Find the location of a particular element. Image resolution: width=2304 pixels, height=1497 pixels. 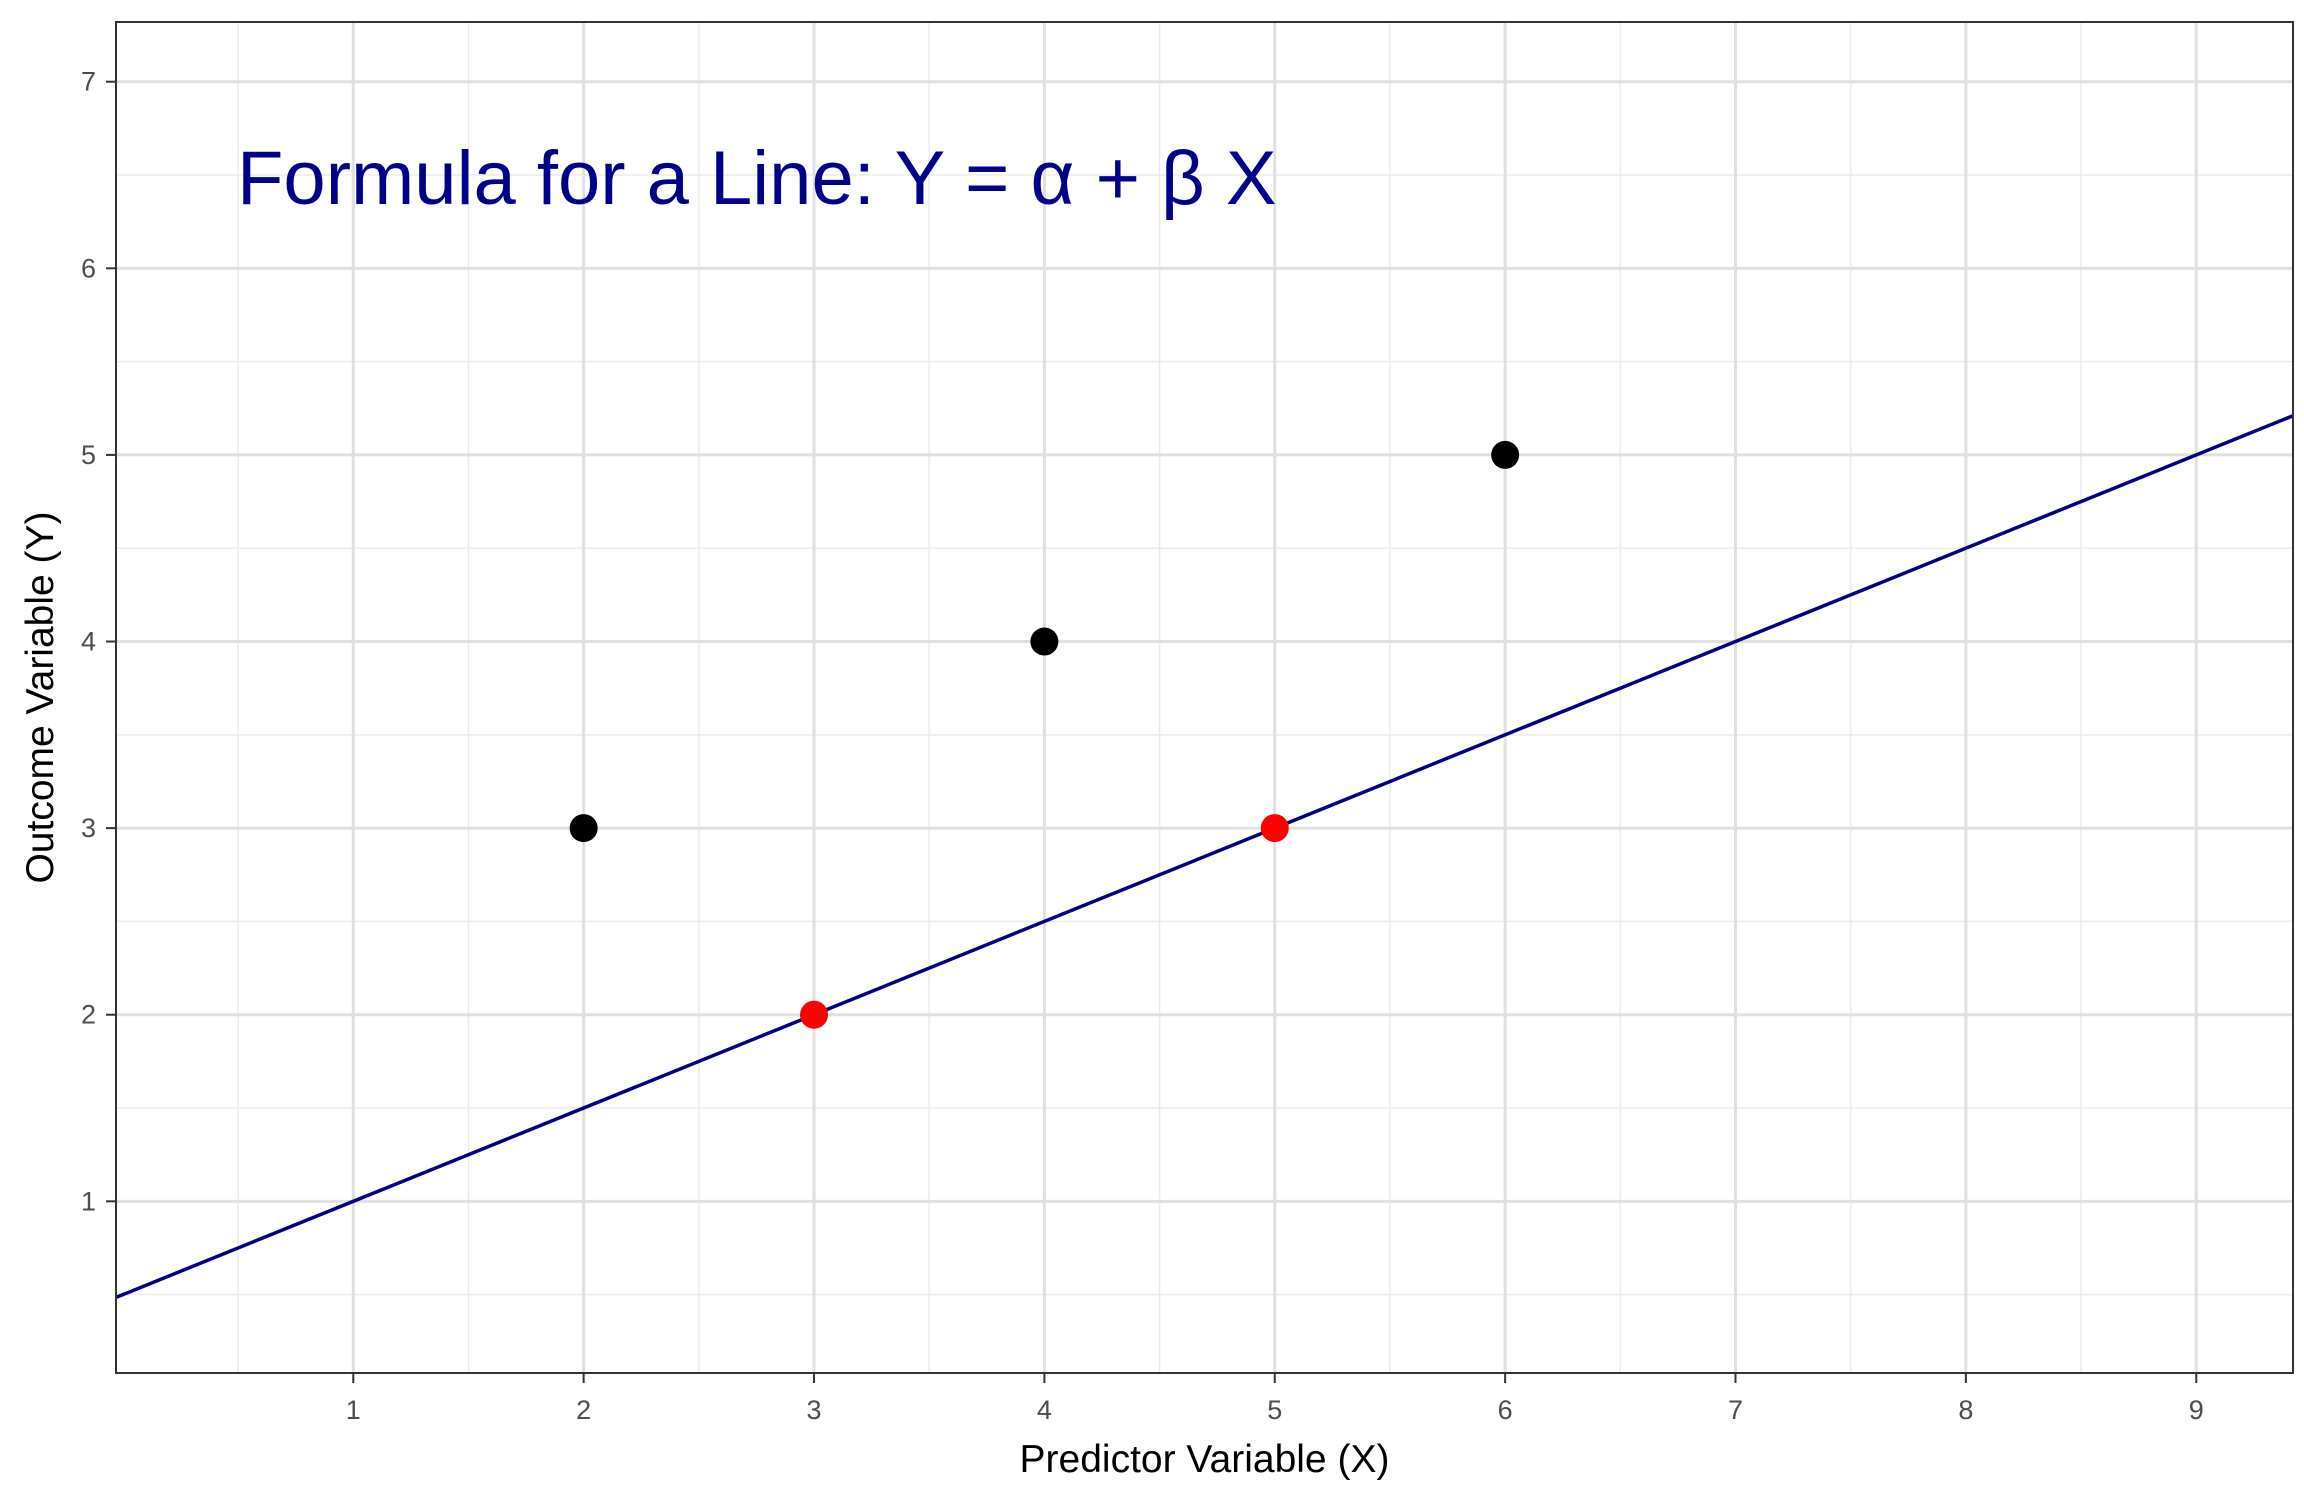

y-tick-label: 6 is located at coordinates (88, 268).